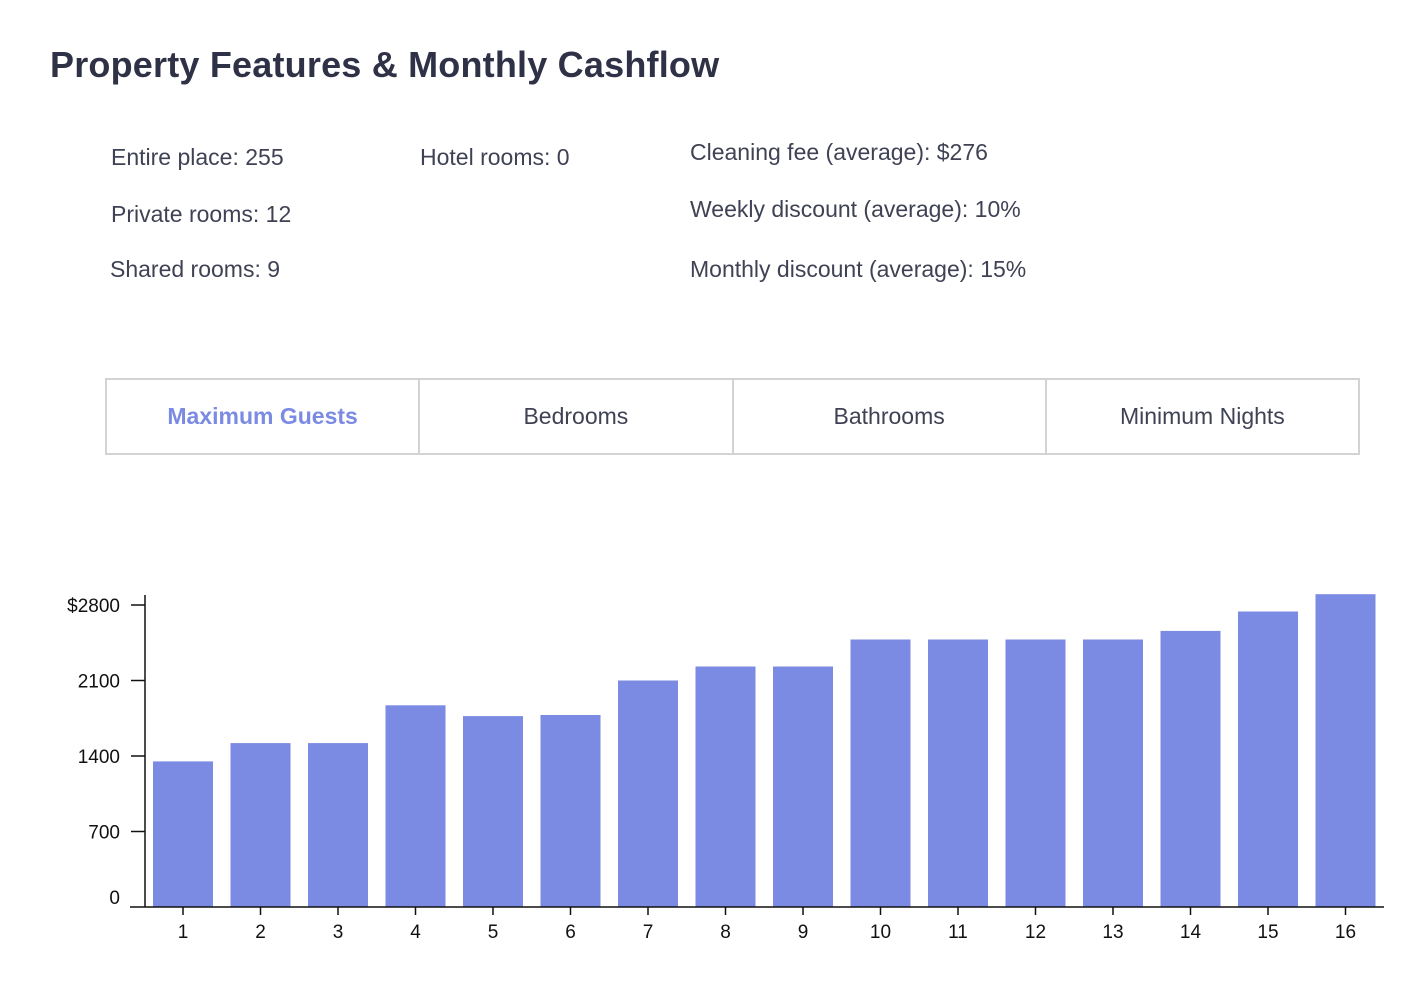 The image size is (1416, 1006). What do you see at coordinates (197, 157) in the screenshot?
I see `stat-entire-place: Entire place: 255` at bounding box center [197, 157].